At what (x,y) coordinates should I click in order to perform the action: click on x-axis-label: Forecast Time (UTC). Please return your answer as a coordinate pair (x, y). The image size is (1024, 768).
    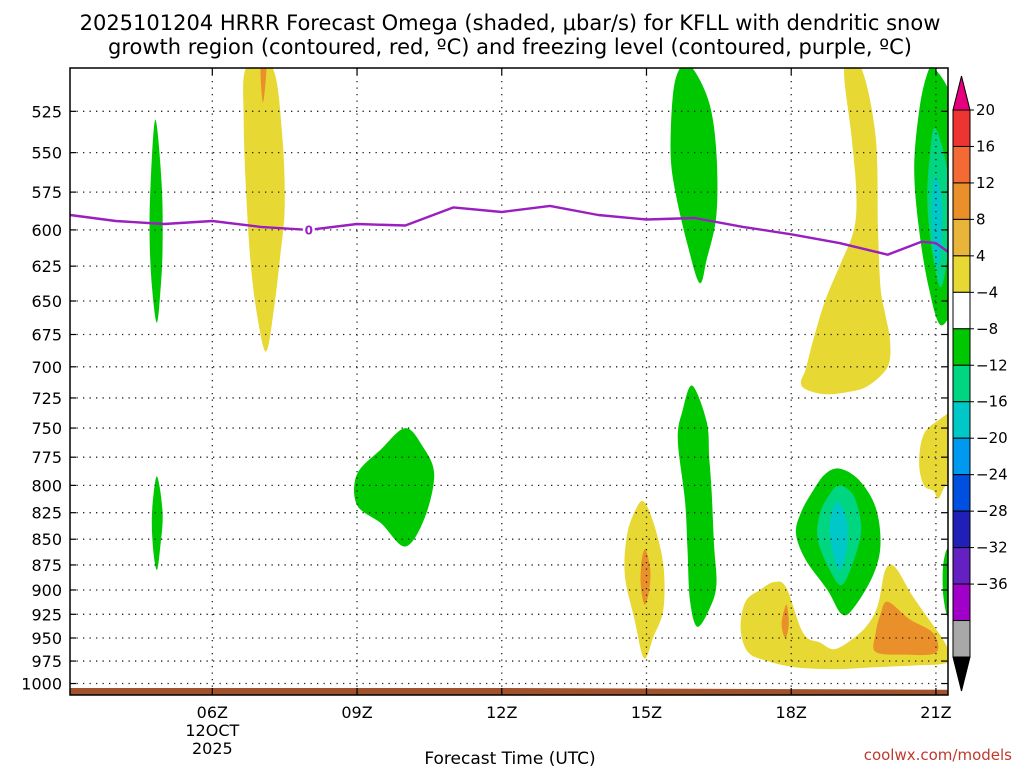
    Looking at the image, I should click on (509, 758).